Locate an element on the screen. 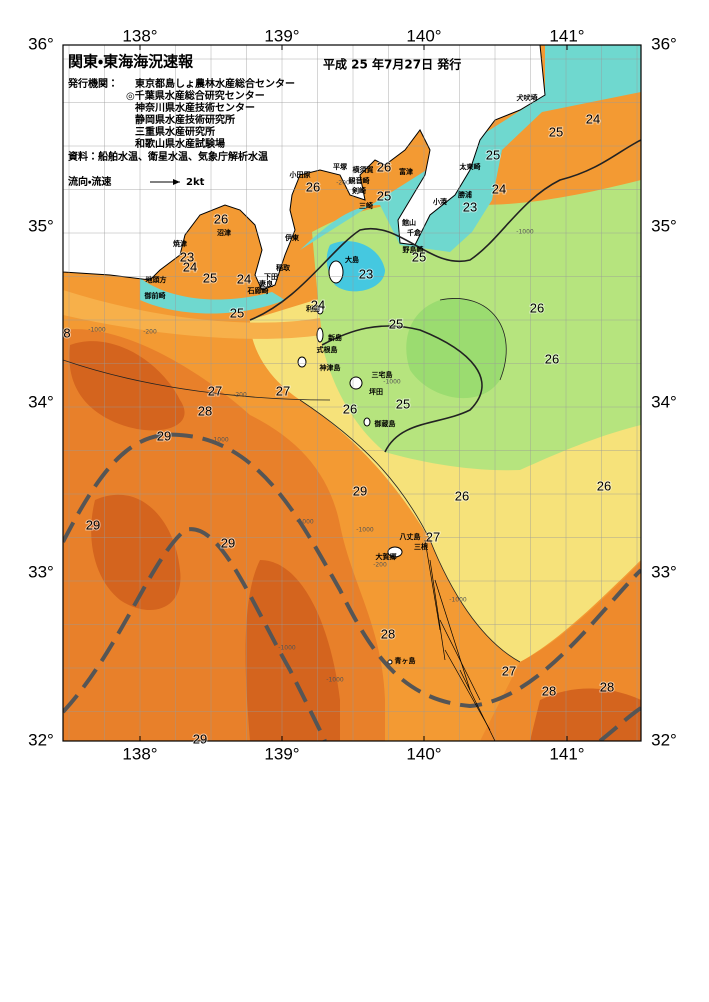  place-name: 沼津 is located at coordinates (224, 232).